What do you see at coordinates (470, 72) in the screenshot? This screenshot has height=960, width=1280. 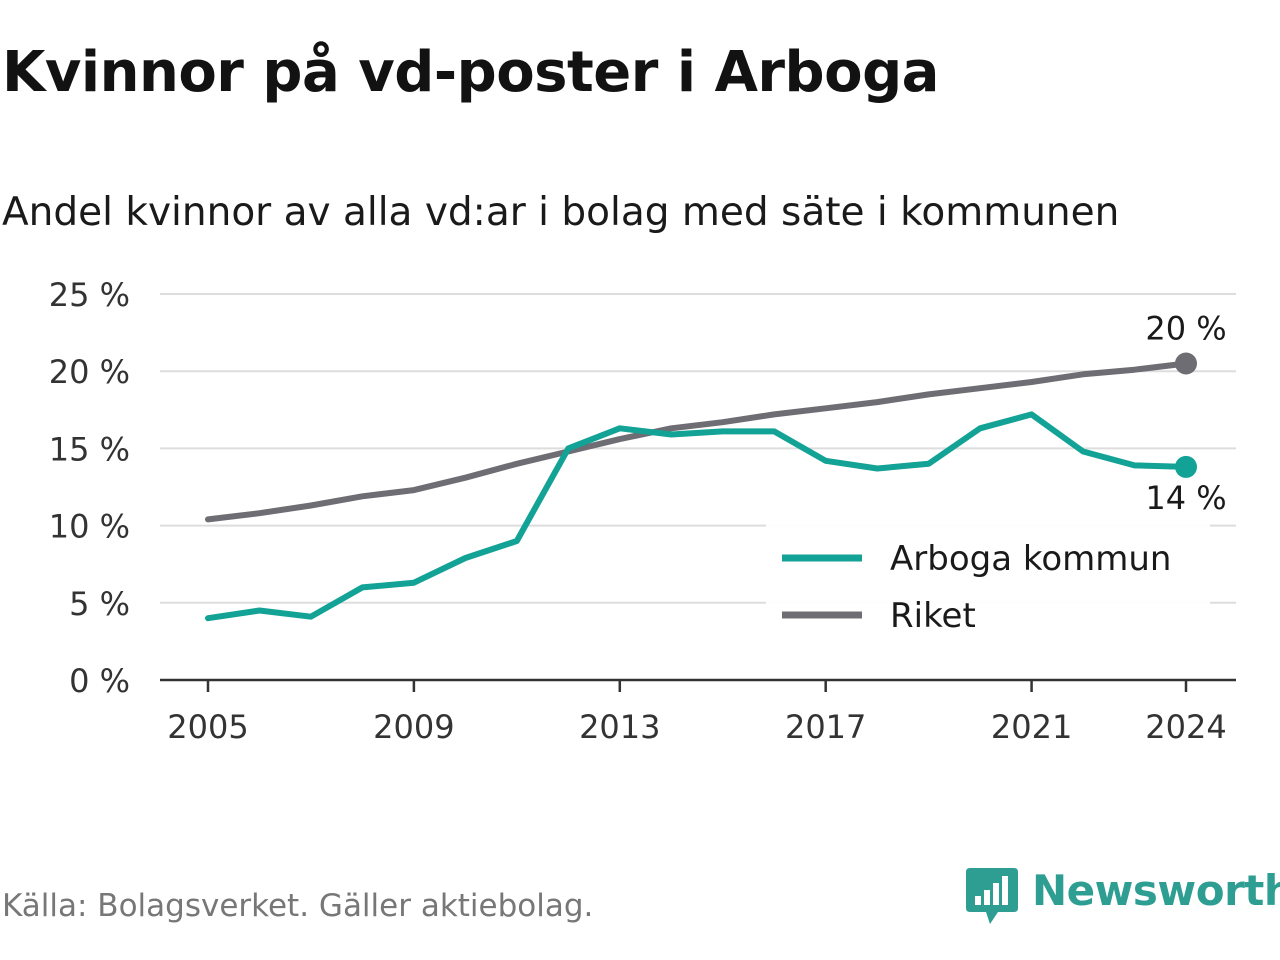 I see `chart-title: Kvinnor på vd-poster i Arboga` at bounding box center [470, 72].